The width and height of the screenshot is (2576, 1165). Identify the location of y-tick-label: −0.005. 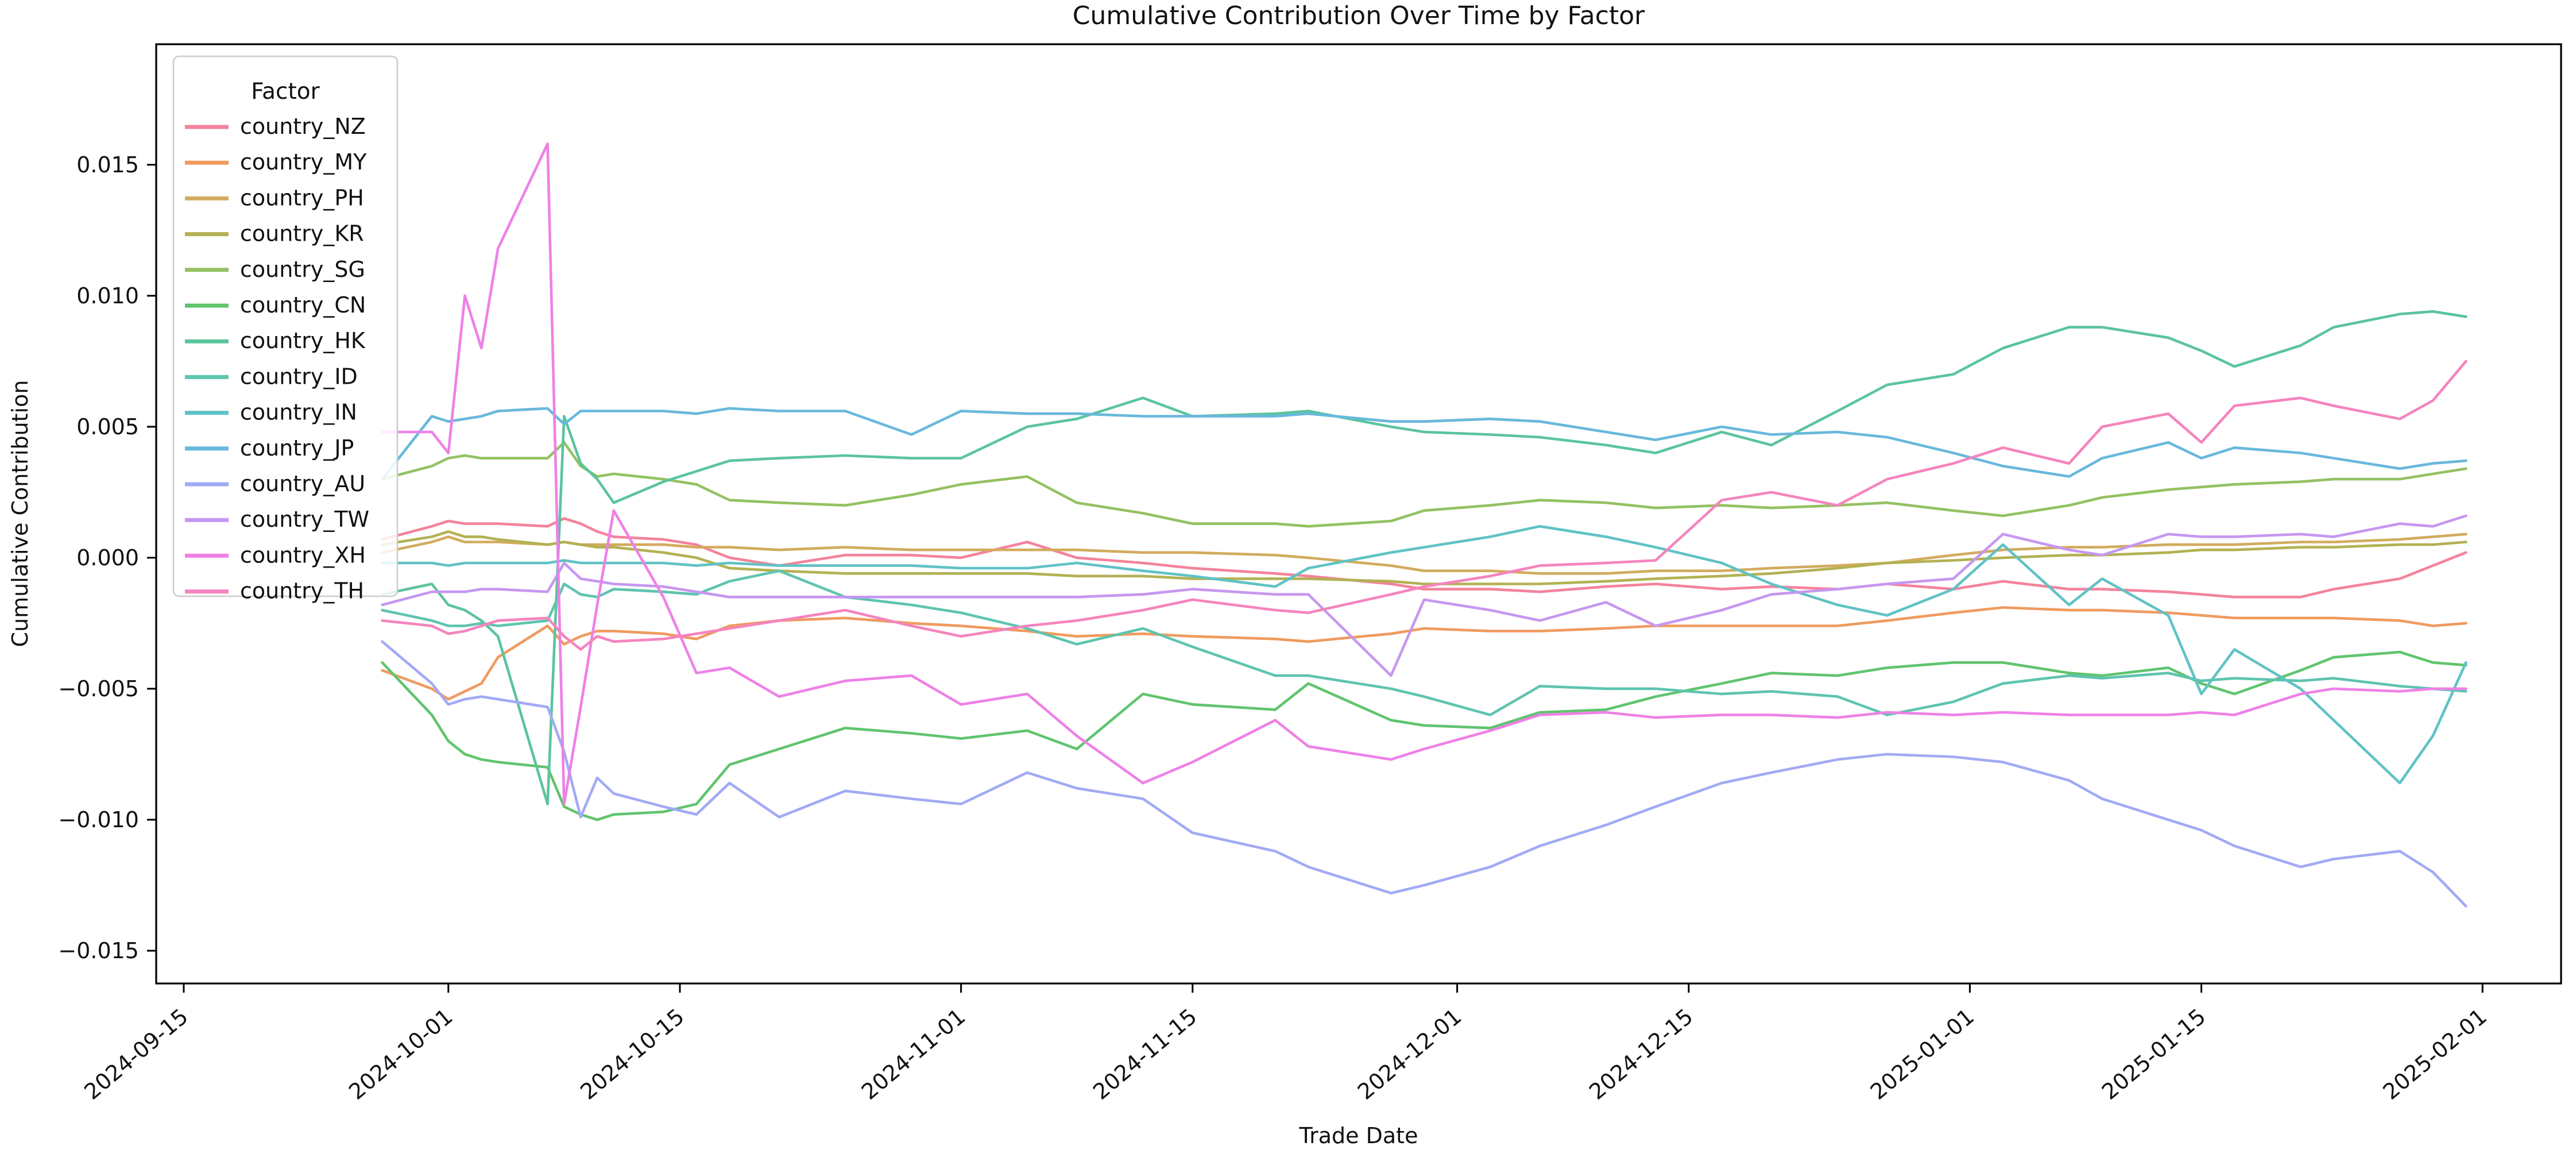
(98, 688).